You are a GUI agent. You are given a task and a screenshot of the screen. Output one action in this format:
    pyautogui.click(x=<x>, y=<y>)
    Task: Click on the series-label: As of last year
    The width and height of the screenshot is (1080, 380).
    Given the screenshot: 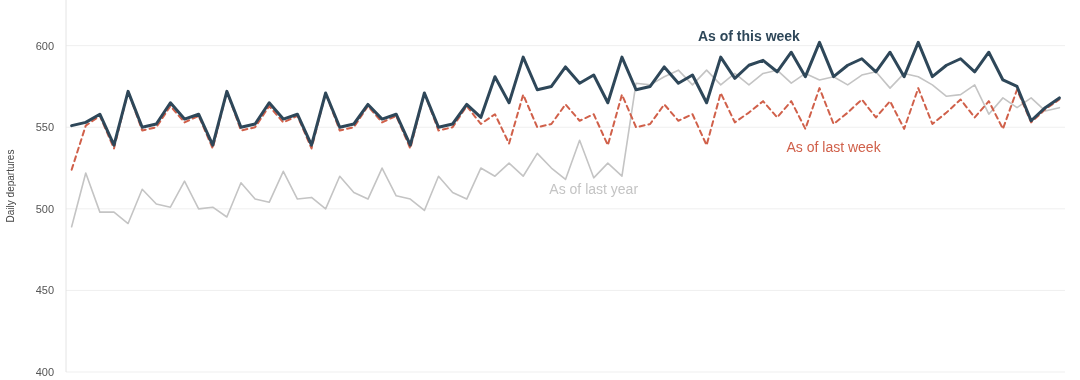 What is the action you would take?
    pyautogui.click(x=594, y=188)
    